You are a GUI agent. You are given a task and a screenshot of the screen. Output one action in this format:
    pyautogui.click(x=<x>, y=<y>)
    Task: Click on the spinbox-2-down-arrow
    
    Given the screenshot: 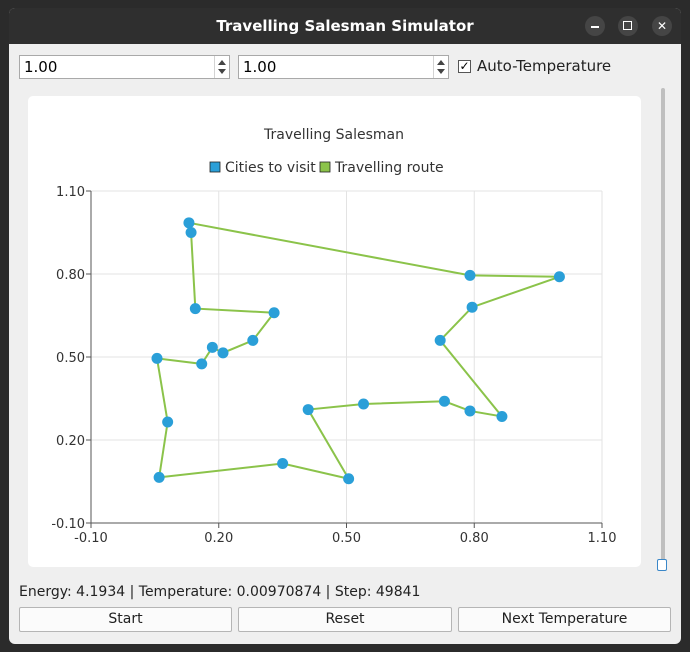 What is the action you would take?
    pyautogui.click(x=441, y=71)
    